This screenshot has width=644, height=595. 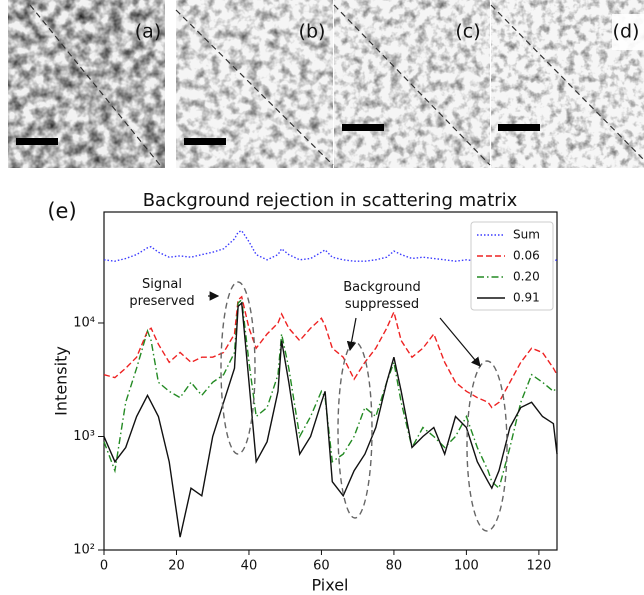 I want to click on x-axis-label: Pixel, so click(x=329, y=585).